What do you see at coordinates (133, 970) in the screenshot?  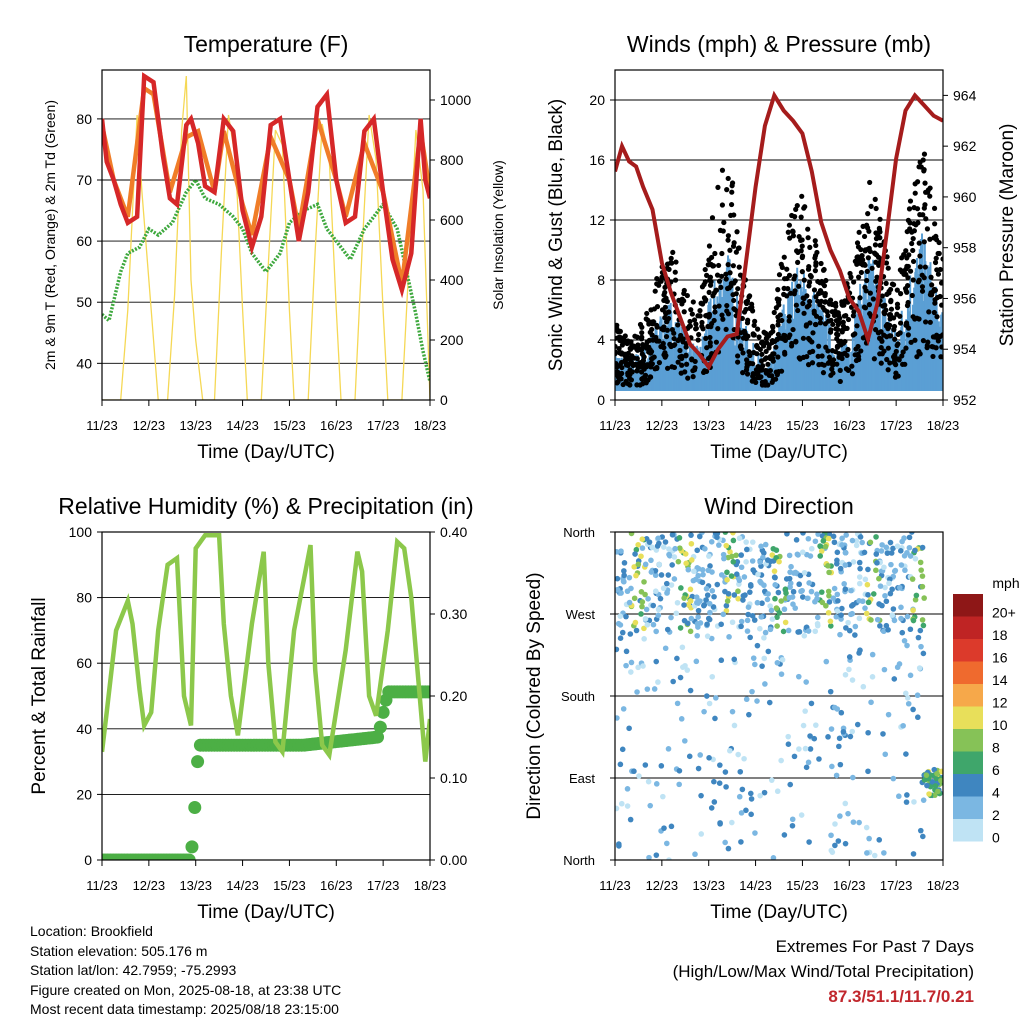 I see `station-latlon: Station lat/lon: 42.7959; -75.2993` at bounding box center [133, 970].